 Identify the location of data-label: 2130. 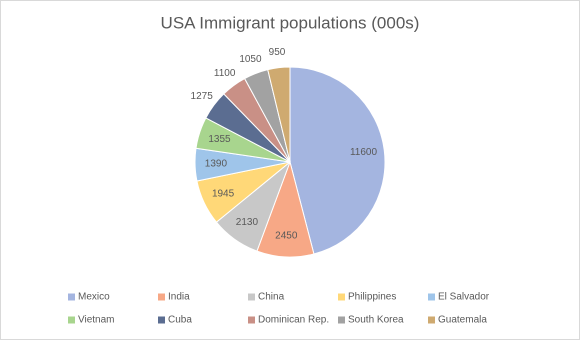
(247, 222).